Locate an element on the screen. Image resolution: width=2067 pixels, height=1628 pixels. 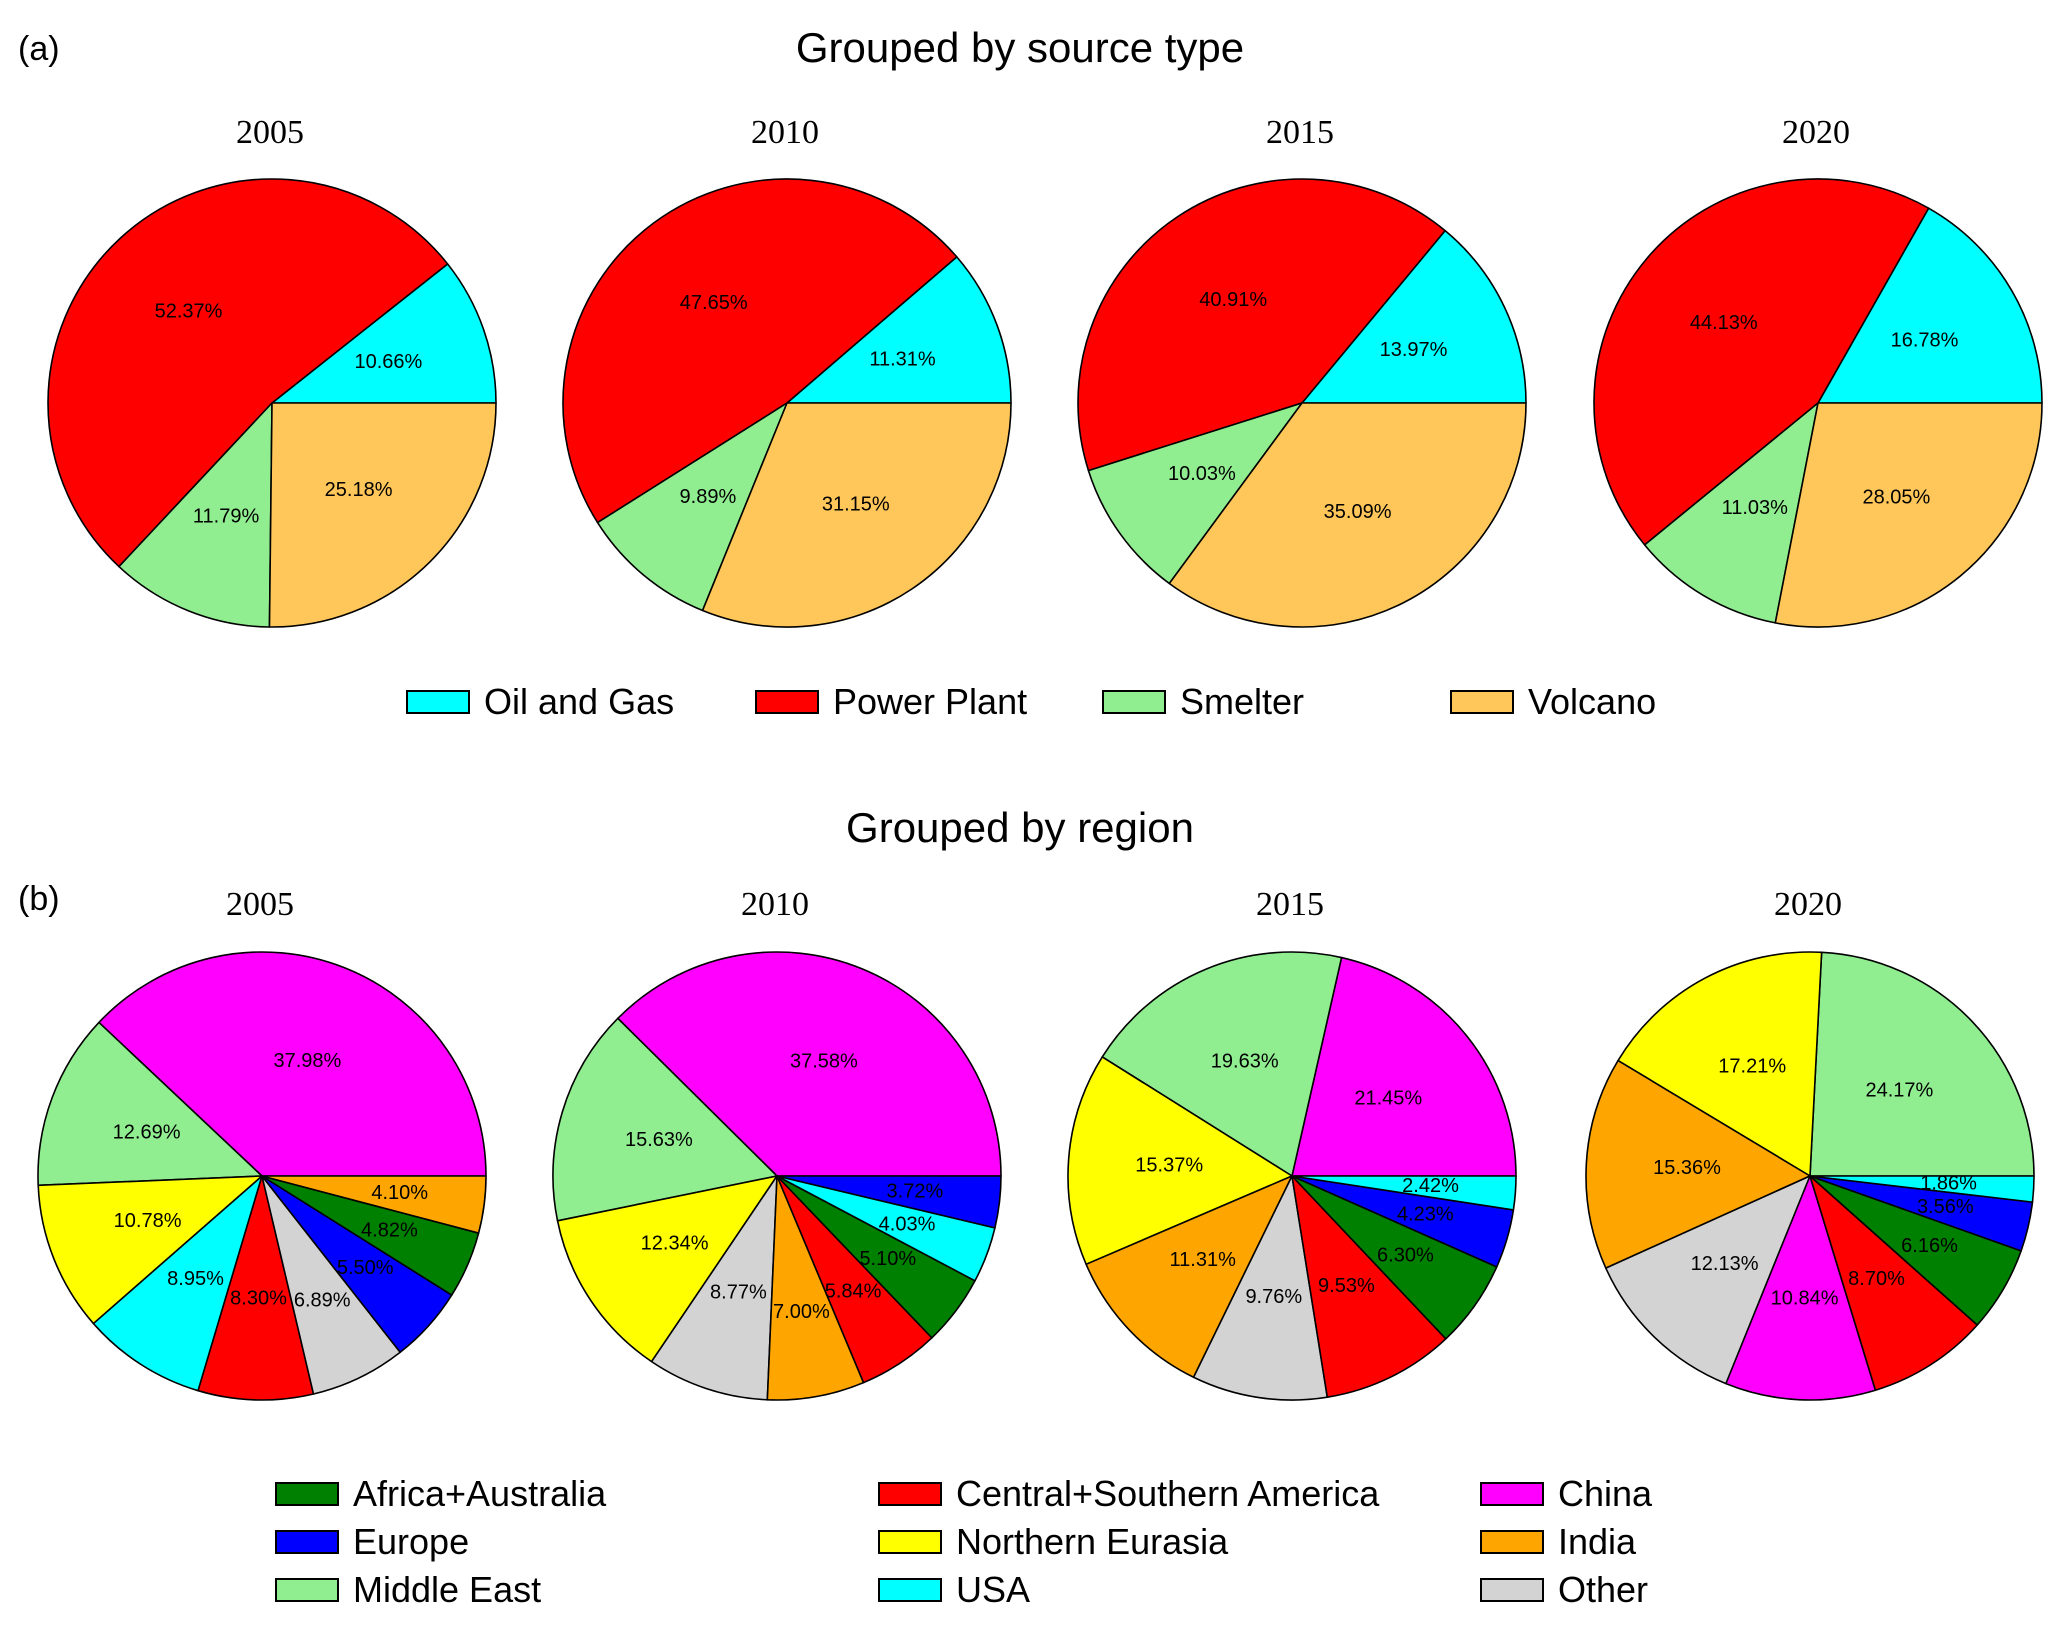
legend-label: Europe is located at coordinates (411, 1541).